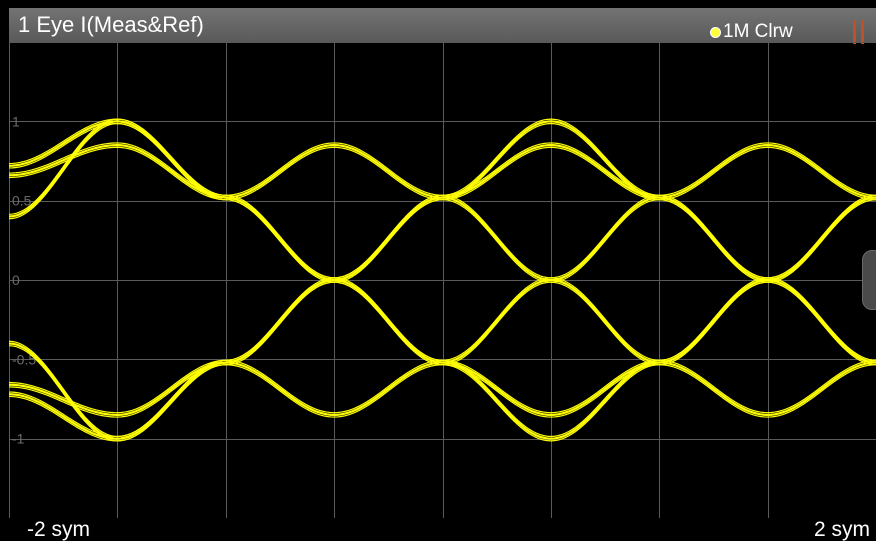  What do you see at coordinates (24, 359) in the screenshot?
I see `y-tick-label: -0.5` at bounding box center [24, 359].